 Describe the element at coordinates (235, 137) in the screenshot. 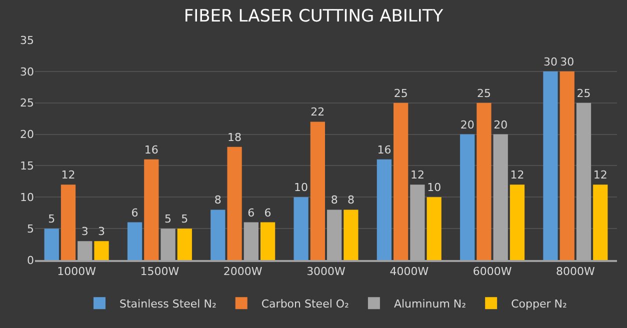

I see `data-label: 18` at that location.